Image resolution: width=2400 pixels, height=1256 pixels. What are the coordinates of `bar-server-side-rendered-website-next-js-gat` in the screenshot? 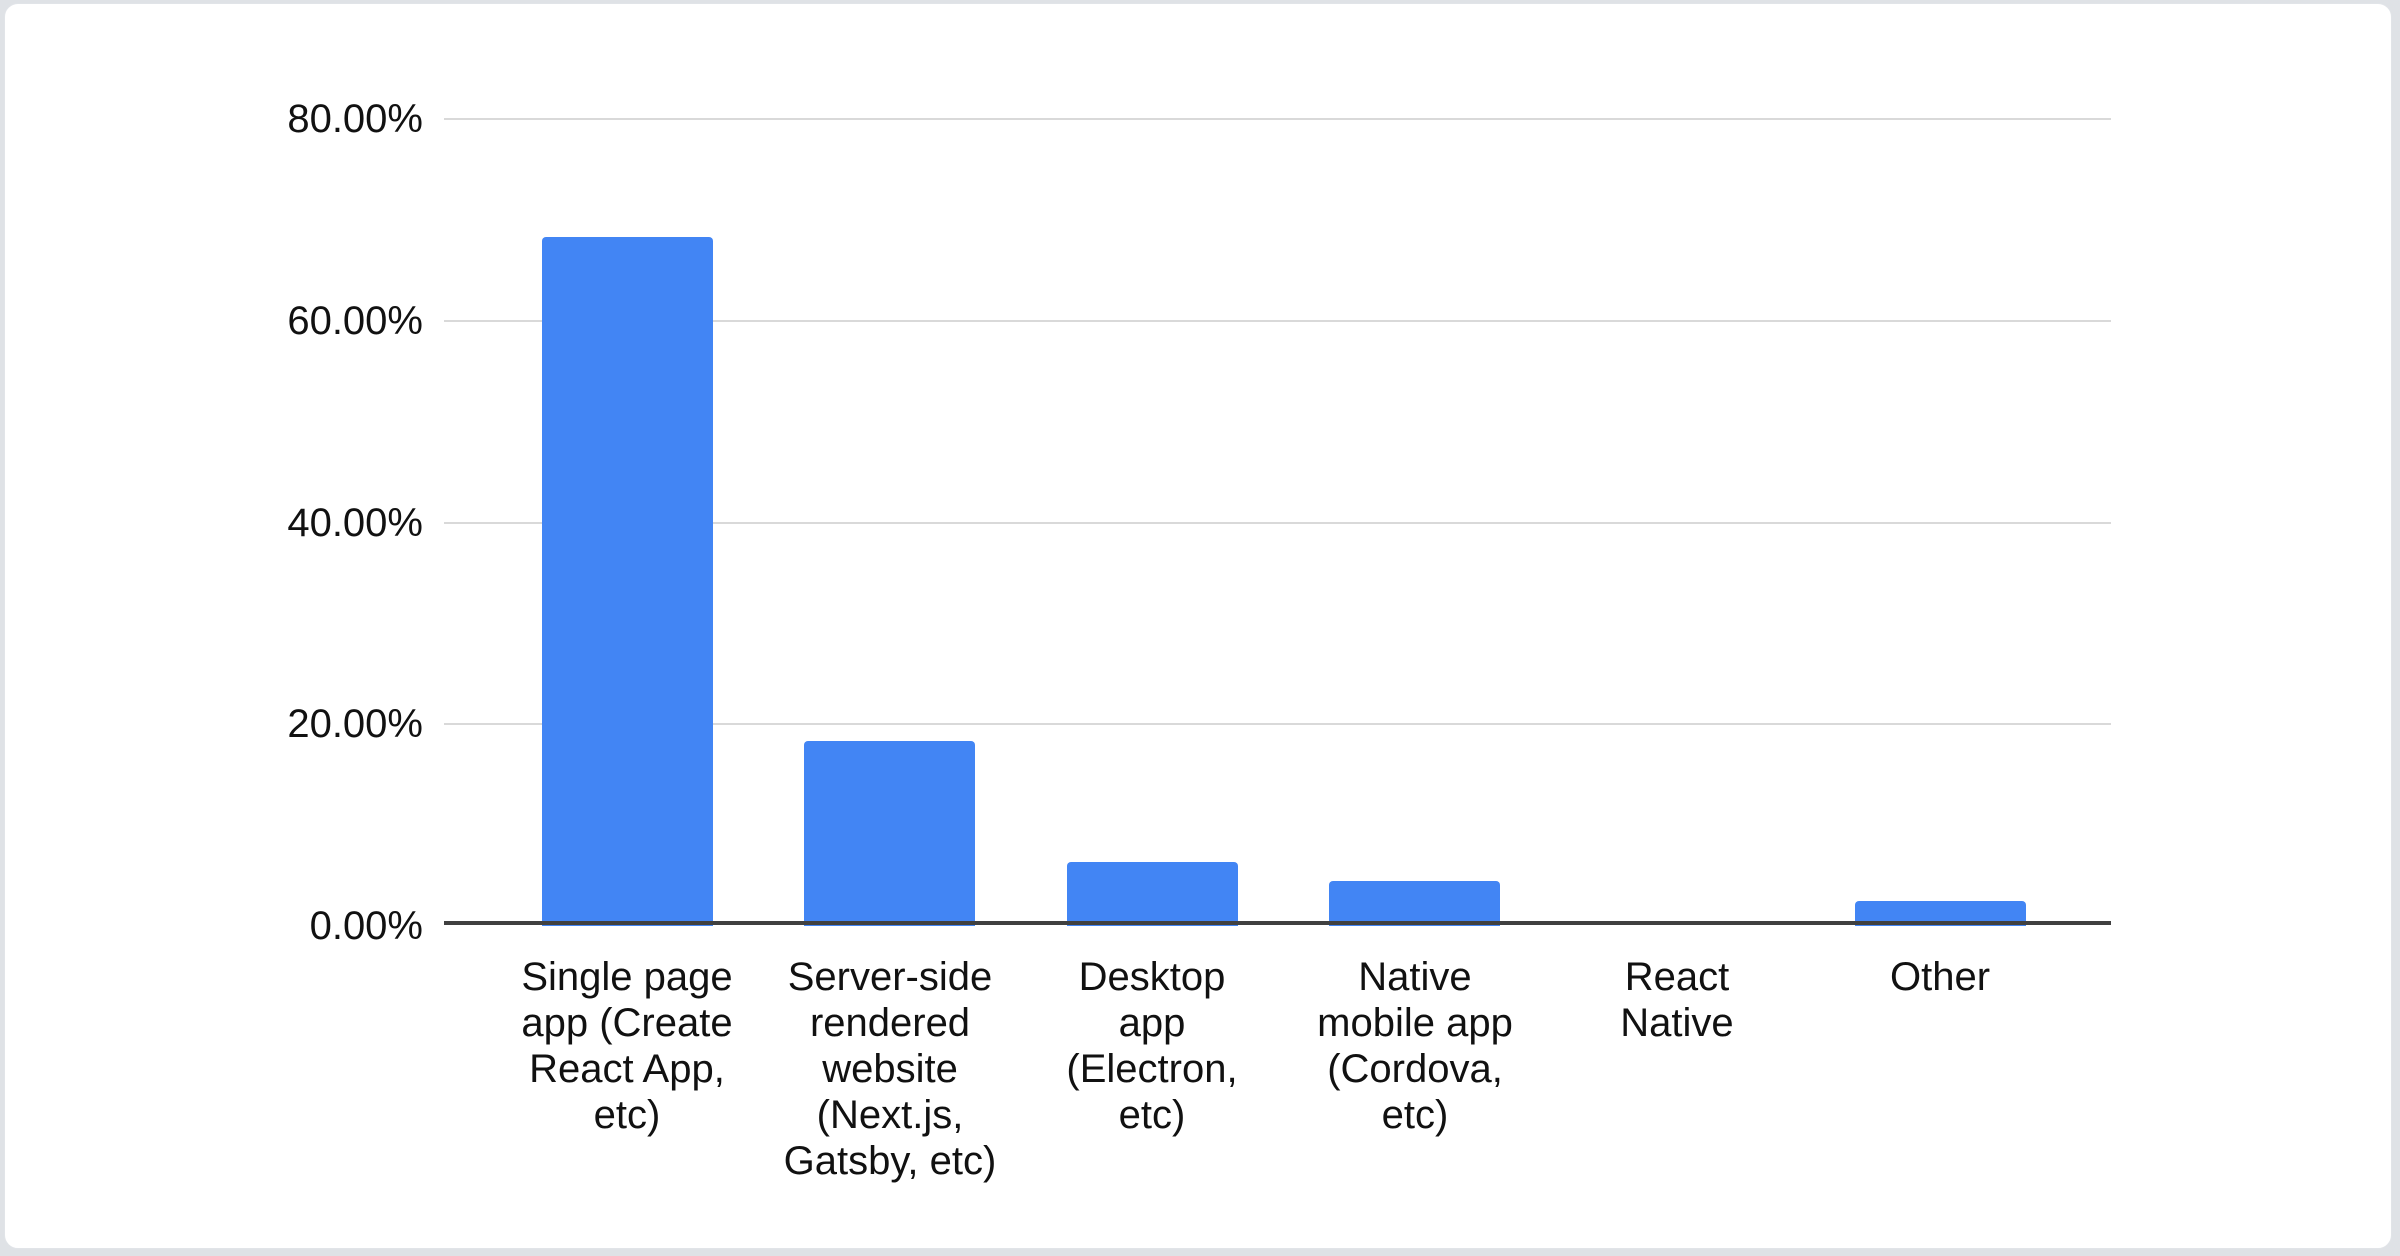 It's located at (889, 833).